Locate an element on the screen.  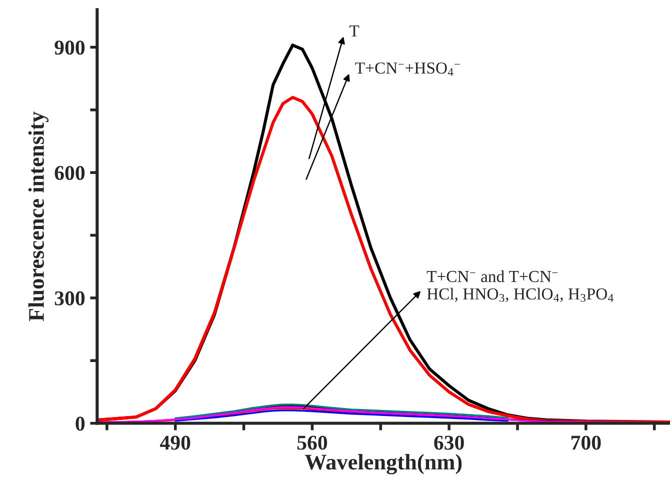
y-tick-label: 300 is located at coordinates (69, 298).